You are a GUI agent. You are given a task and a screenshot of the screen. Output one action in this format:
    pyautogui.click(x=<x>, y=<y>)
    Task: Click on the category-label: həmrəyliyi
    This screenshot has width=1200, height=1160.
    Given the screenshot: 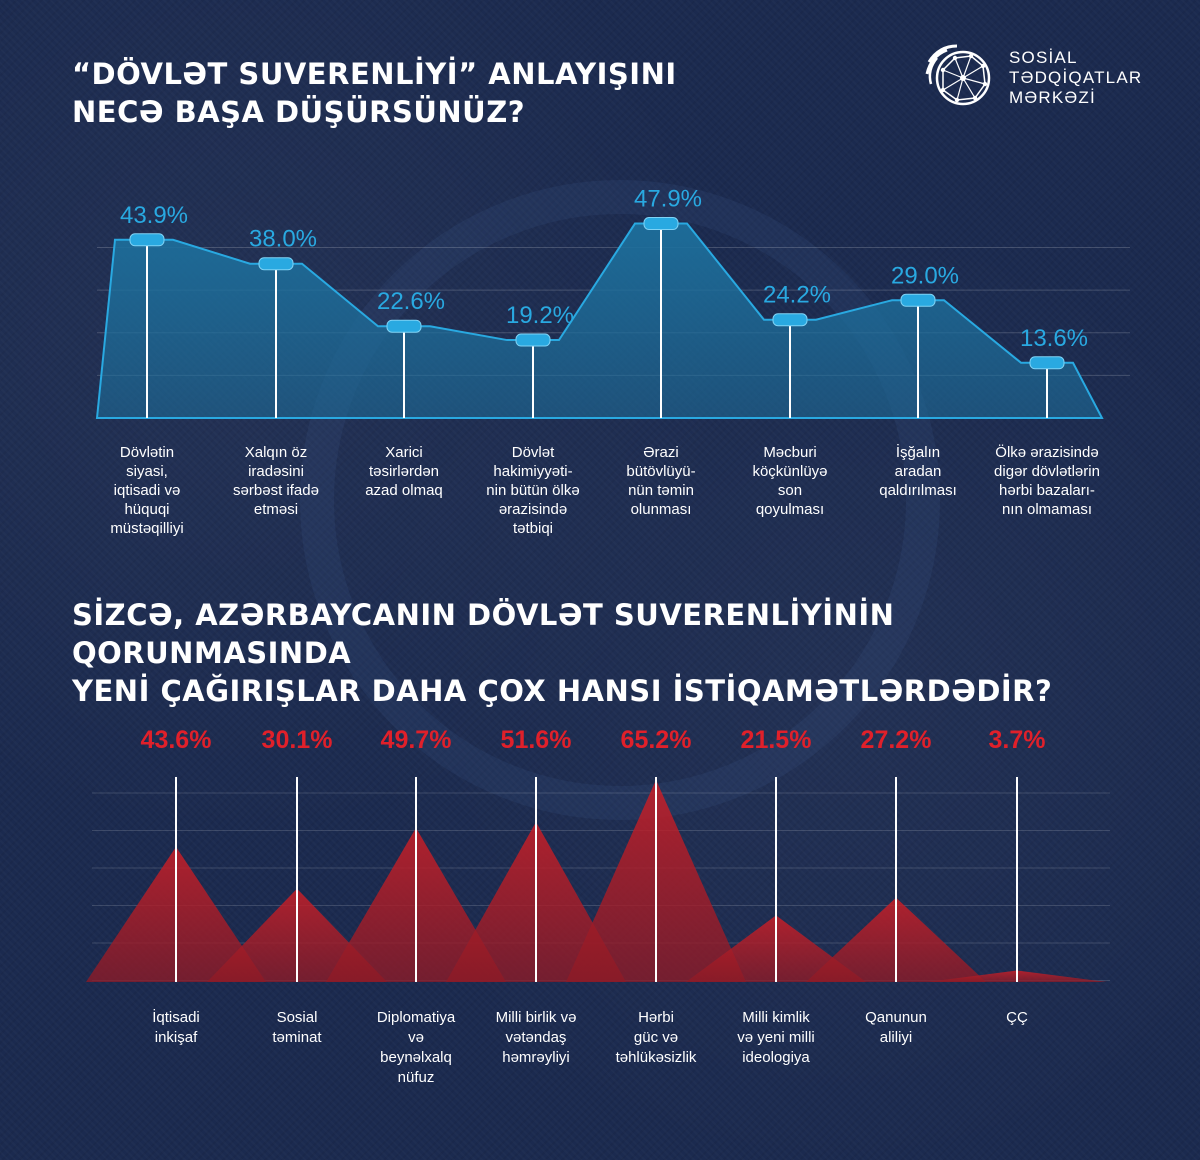 What is the action you would take?
    pyautogui.click(x=536, y=1057)
    